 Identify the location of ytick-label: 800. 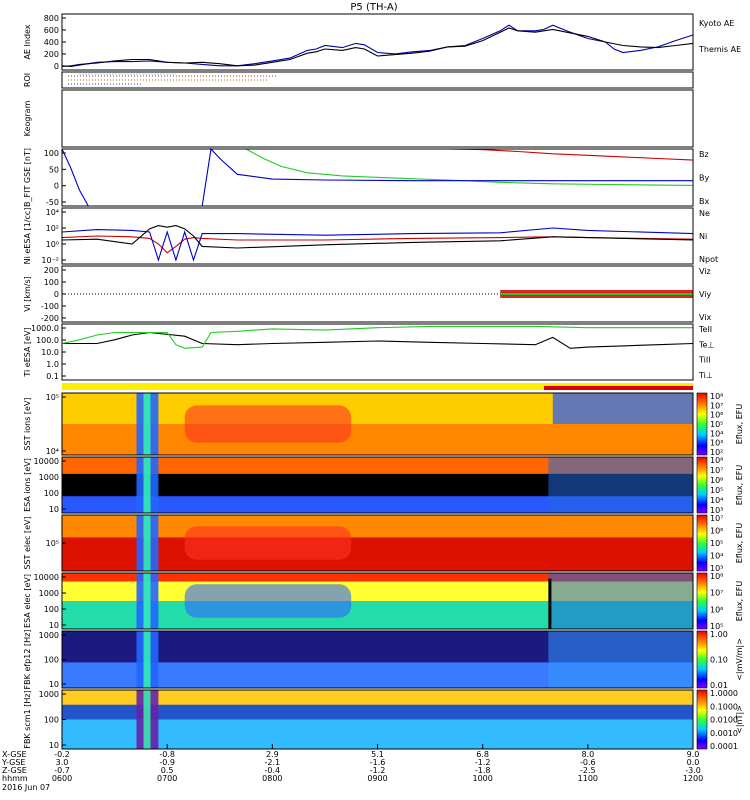
(51, 18).